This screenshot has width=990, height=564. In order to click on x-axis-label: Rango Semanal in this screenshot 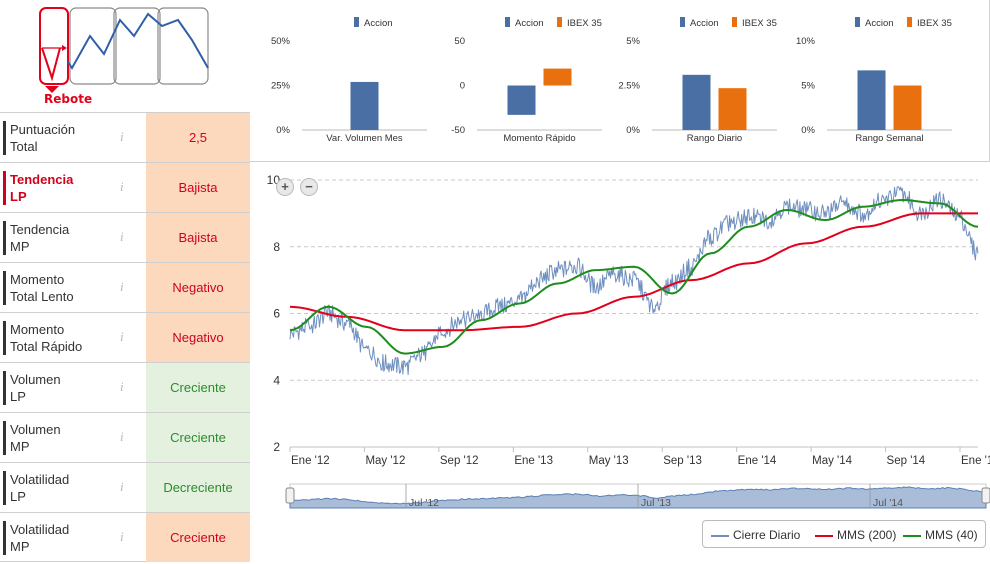, I will do `click(889, 138)`.